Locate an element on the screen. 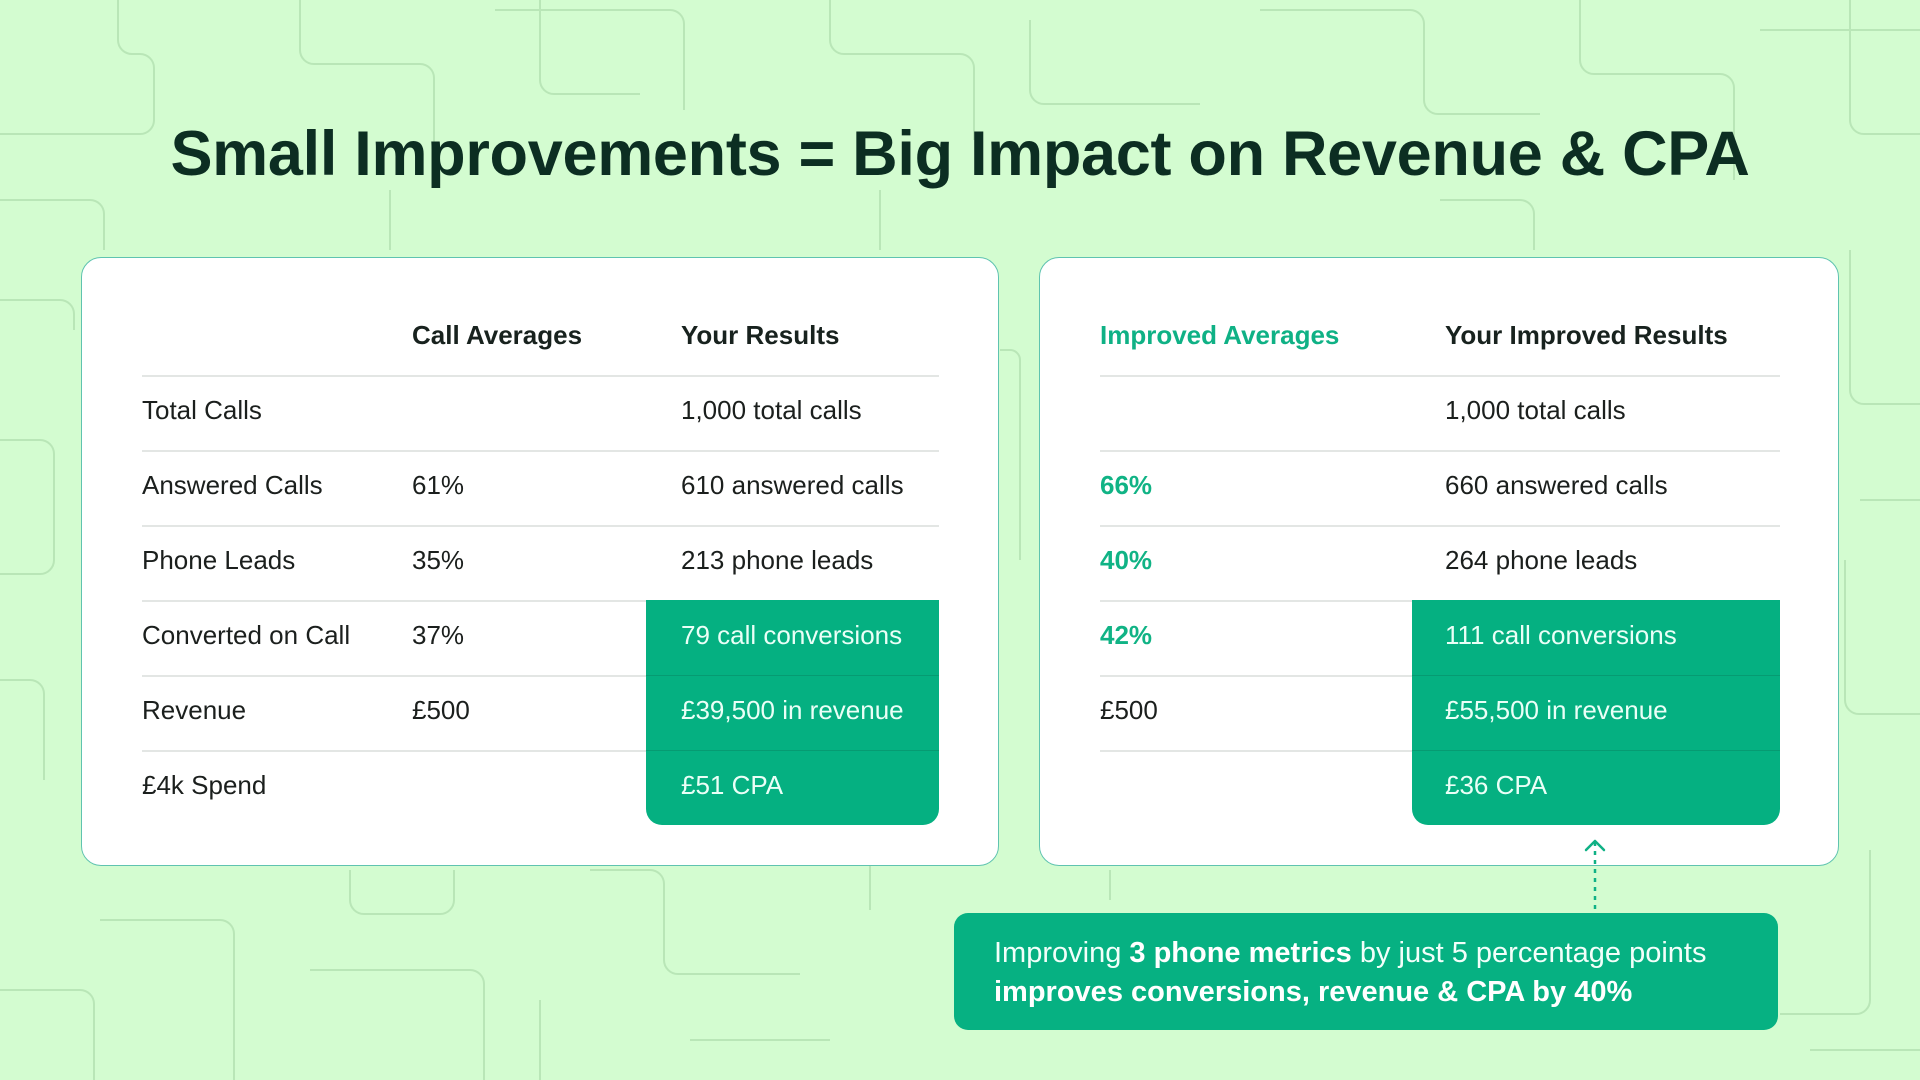  row-average: 37% is located at coordinates (438, 635).